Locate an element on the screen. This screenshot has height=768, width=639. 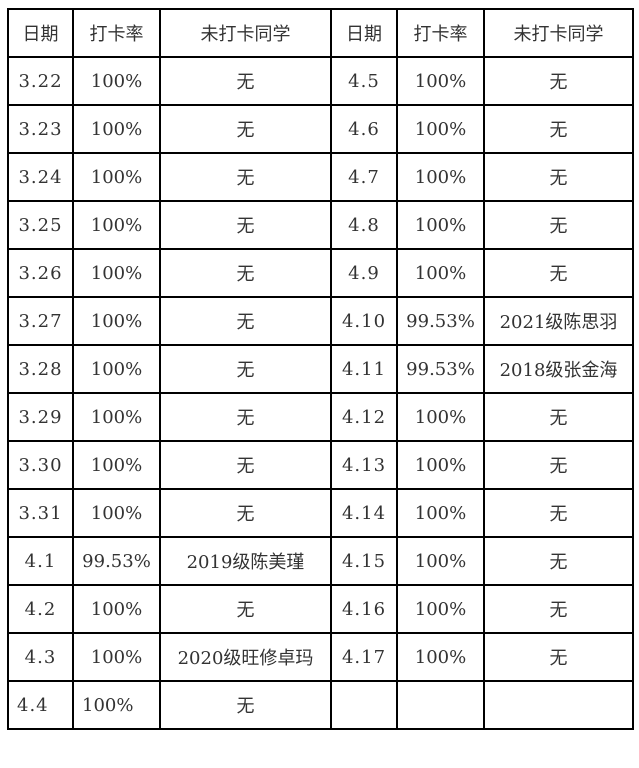
table-row: 3.22 100% 无 4.5 100% 无 is located at coordinates (320, 81).